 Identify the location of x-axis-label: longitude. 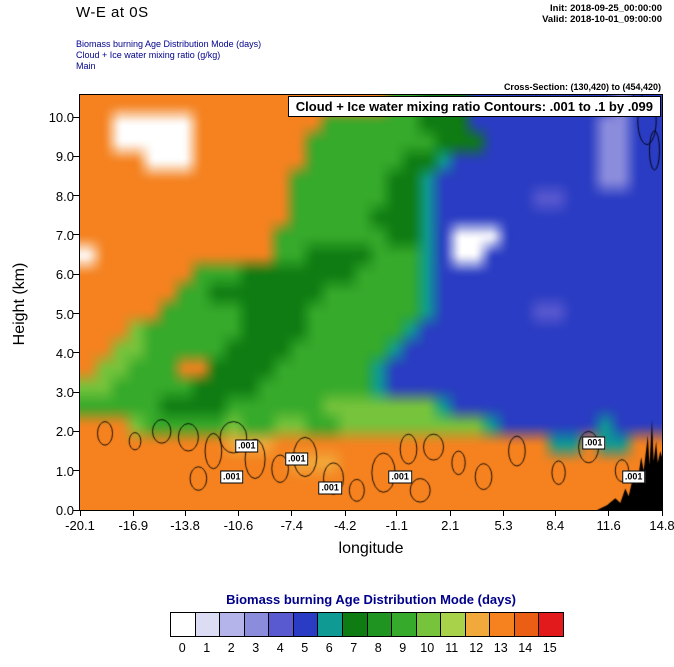
(371, 548).